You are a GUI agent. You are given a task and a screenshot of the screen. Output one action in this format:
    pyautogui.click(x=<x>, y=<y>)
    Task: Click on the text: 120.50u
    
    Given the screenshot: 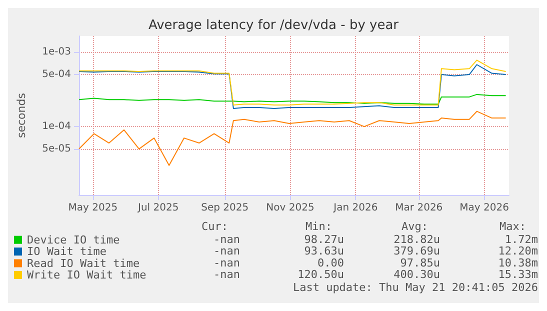 What is the action you would take?
    pyautogui.click(x=321, y=275)
    